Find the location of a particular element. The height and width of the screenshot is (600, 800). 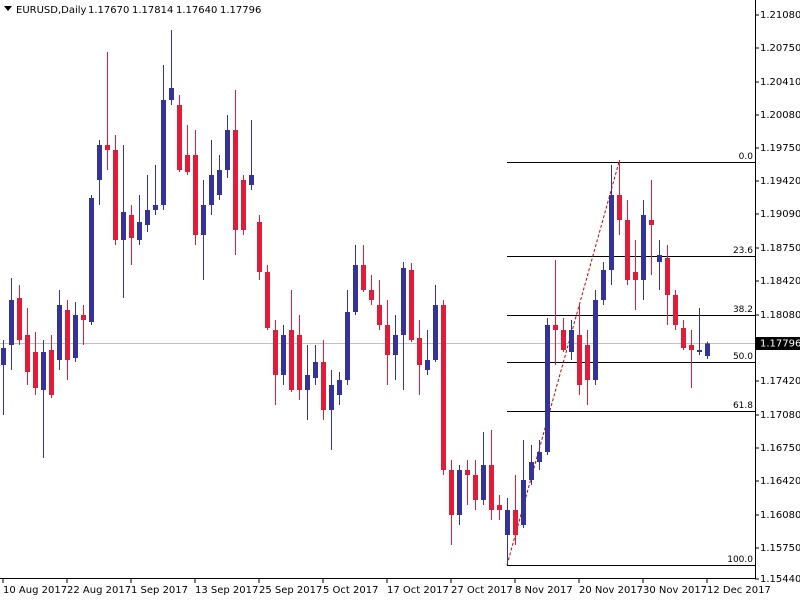

ohlc-value: 1.17670 is located at coordinates (108, 10).